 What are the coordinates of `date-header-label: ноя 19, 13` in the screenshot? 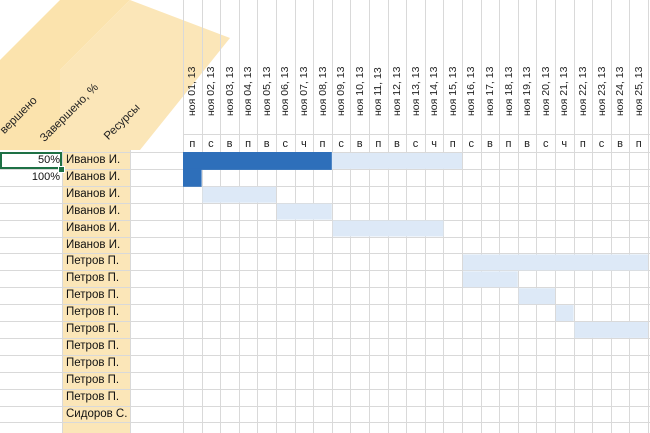 It's located at (527, 91).